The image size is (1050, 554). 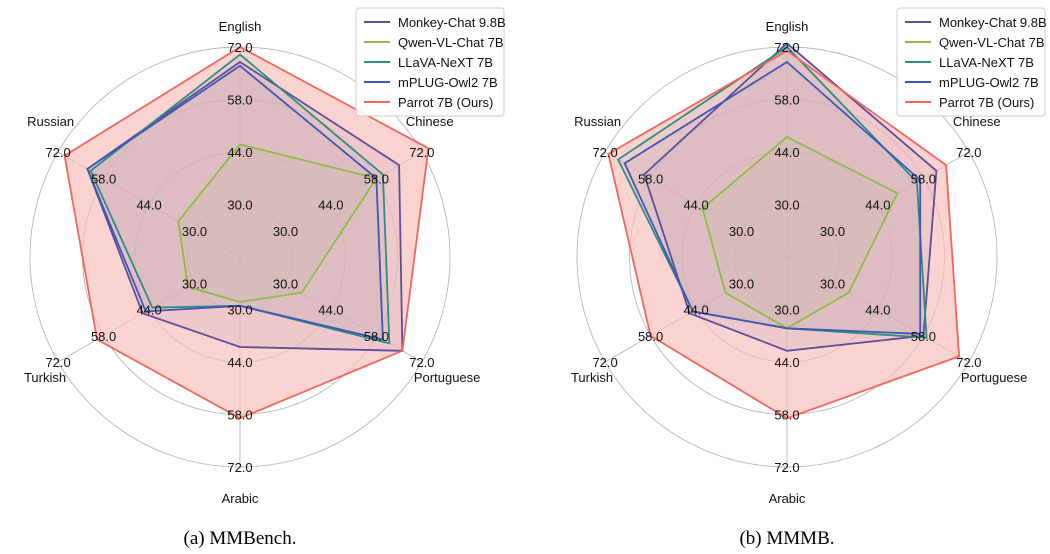 What do you see at coordinates (786, 538) in the screenshot?
I see `caption-mmmb: (b) MMMB.` at bounding box center [786, 538].